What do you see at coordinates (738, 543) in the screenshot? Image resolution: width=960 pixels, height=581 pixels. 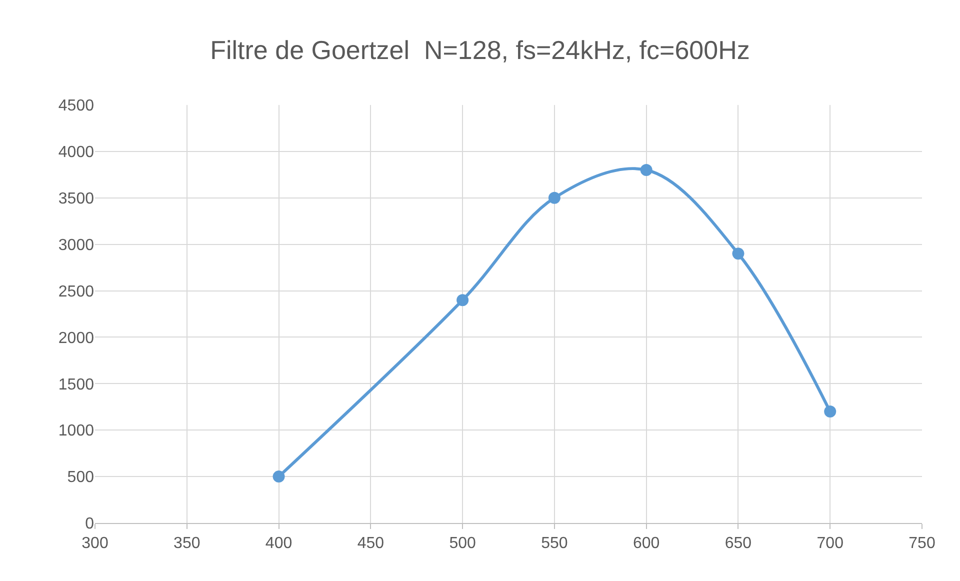 I see `x-tick-label: 650` at bounding box center [738, 543].